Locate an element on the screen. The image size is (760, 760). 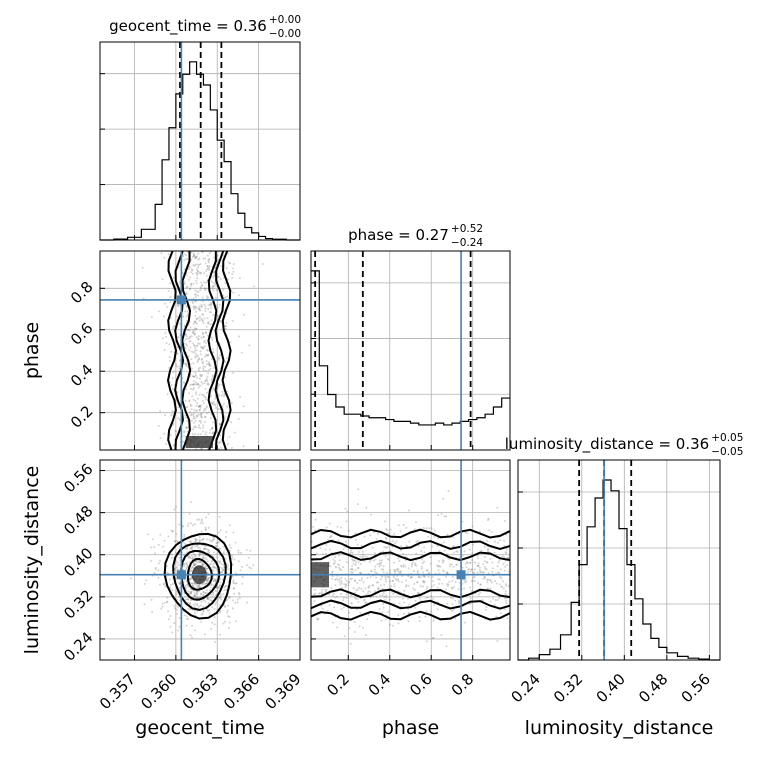
tick-label-x: 0.369 is located at coordinates (282, 691).